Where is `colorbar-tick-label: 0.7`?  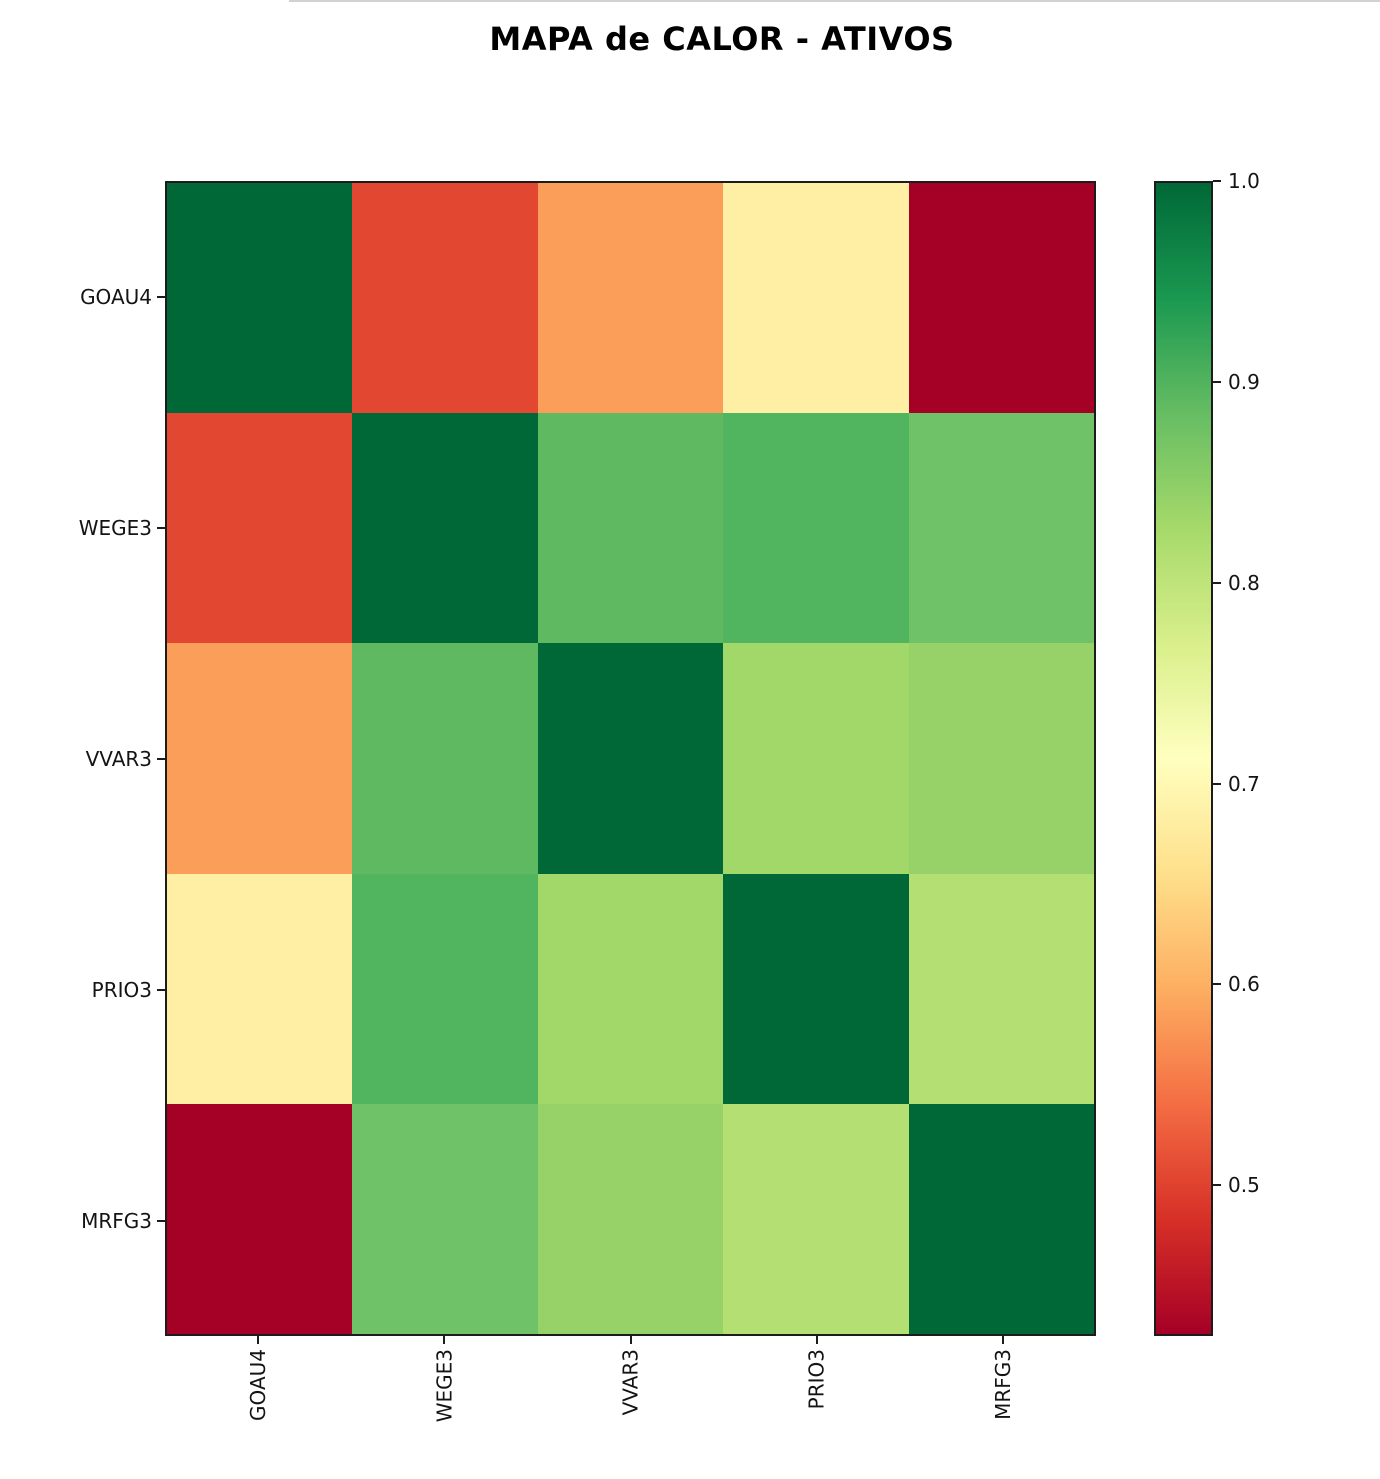
colorbar-tick-label: 0.7 is located at coordinates (1244, 783).